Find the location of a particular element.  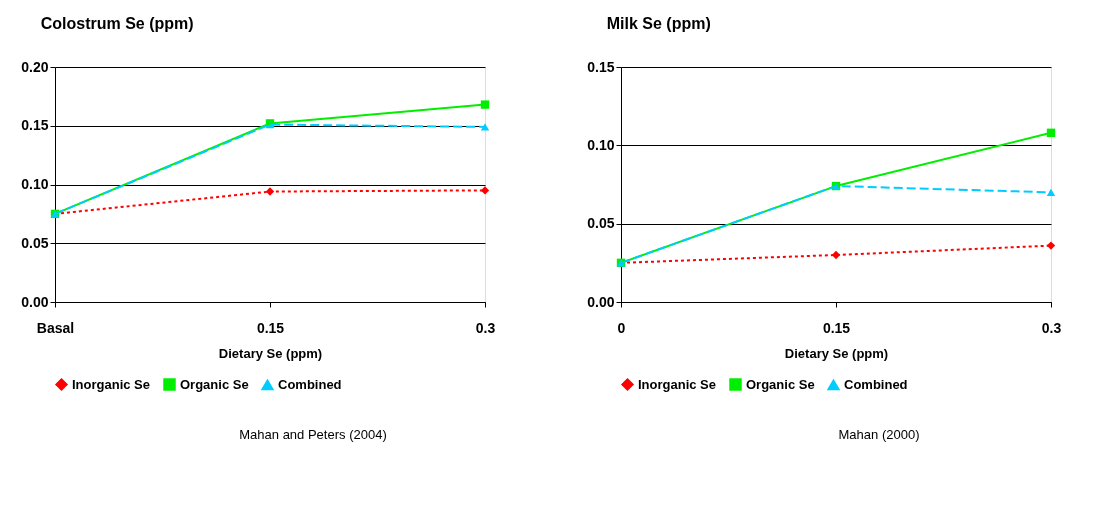

text: Mahan and Peters (2004) is located at coordinates (313, 434).